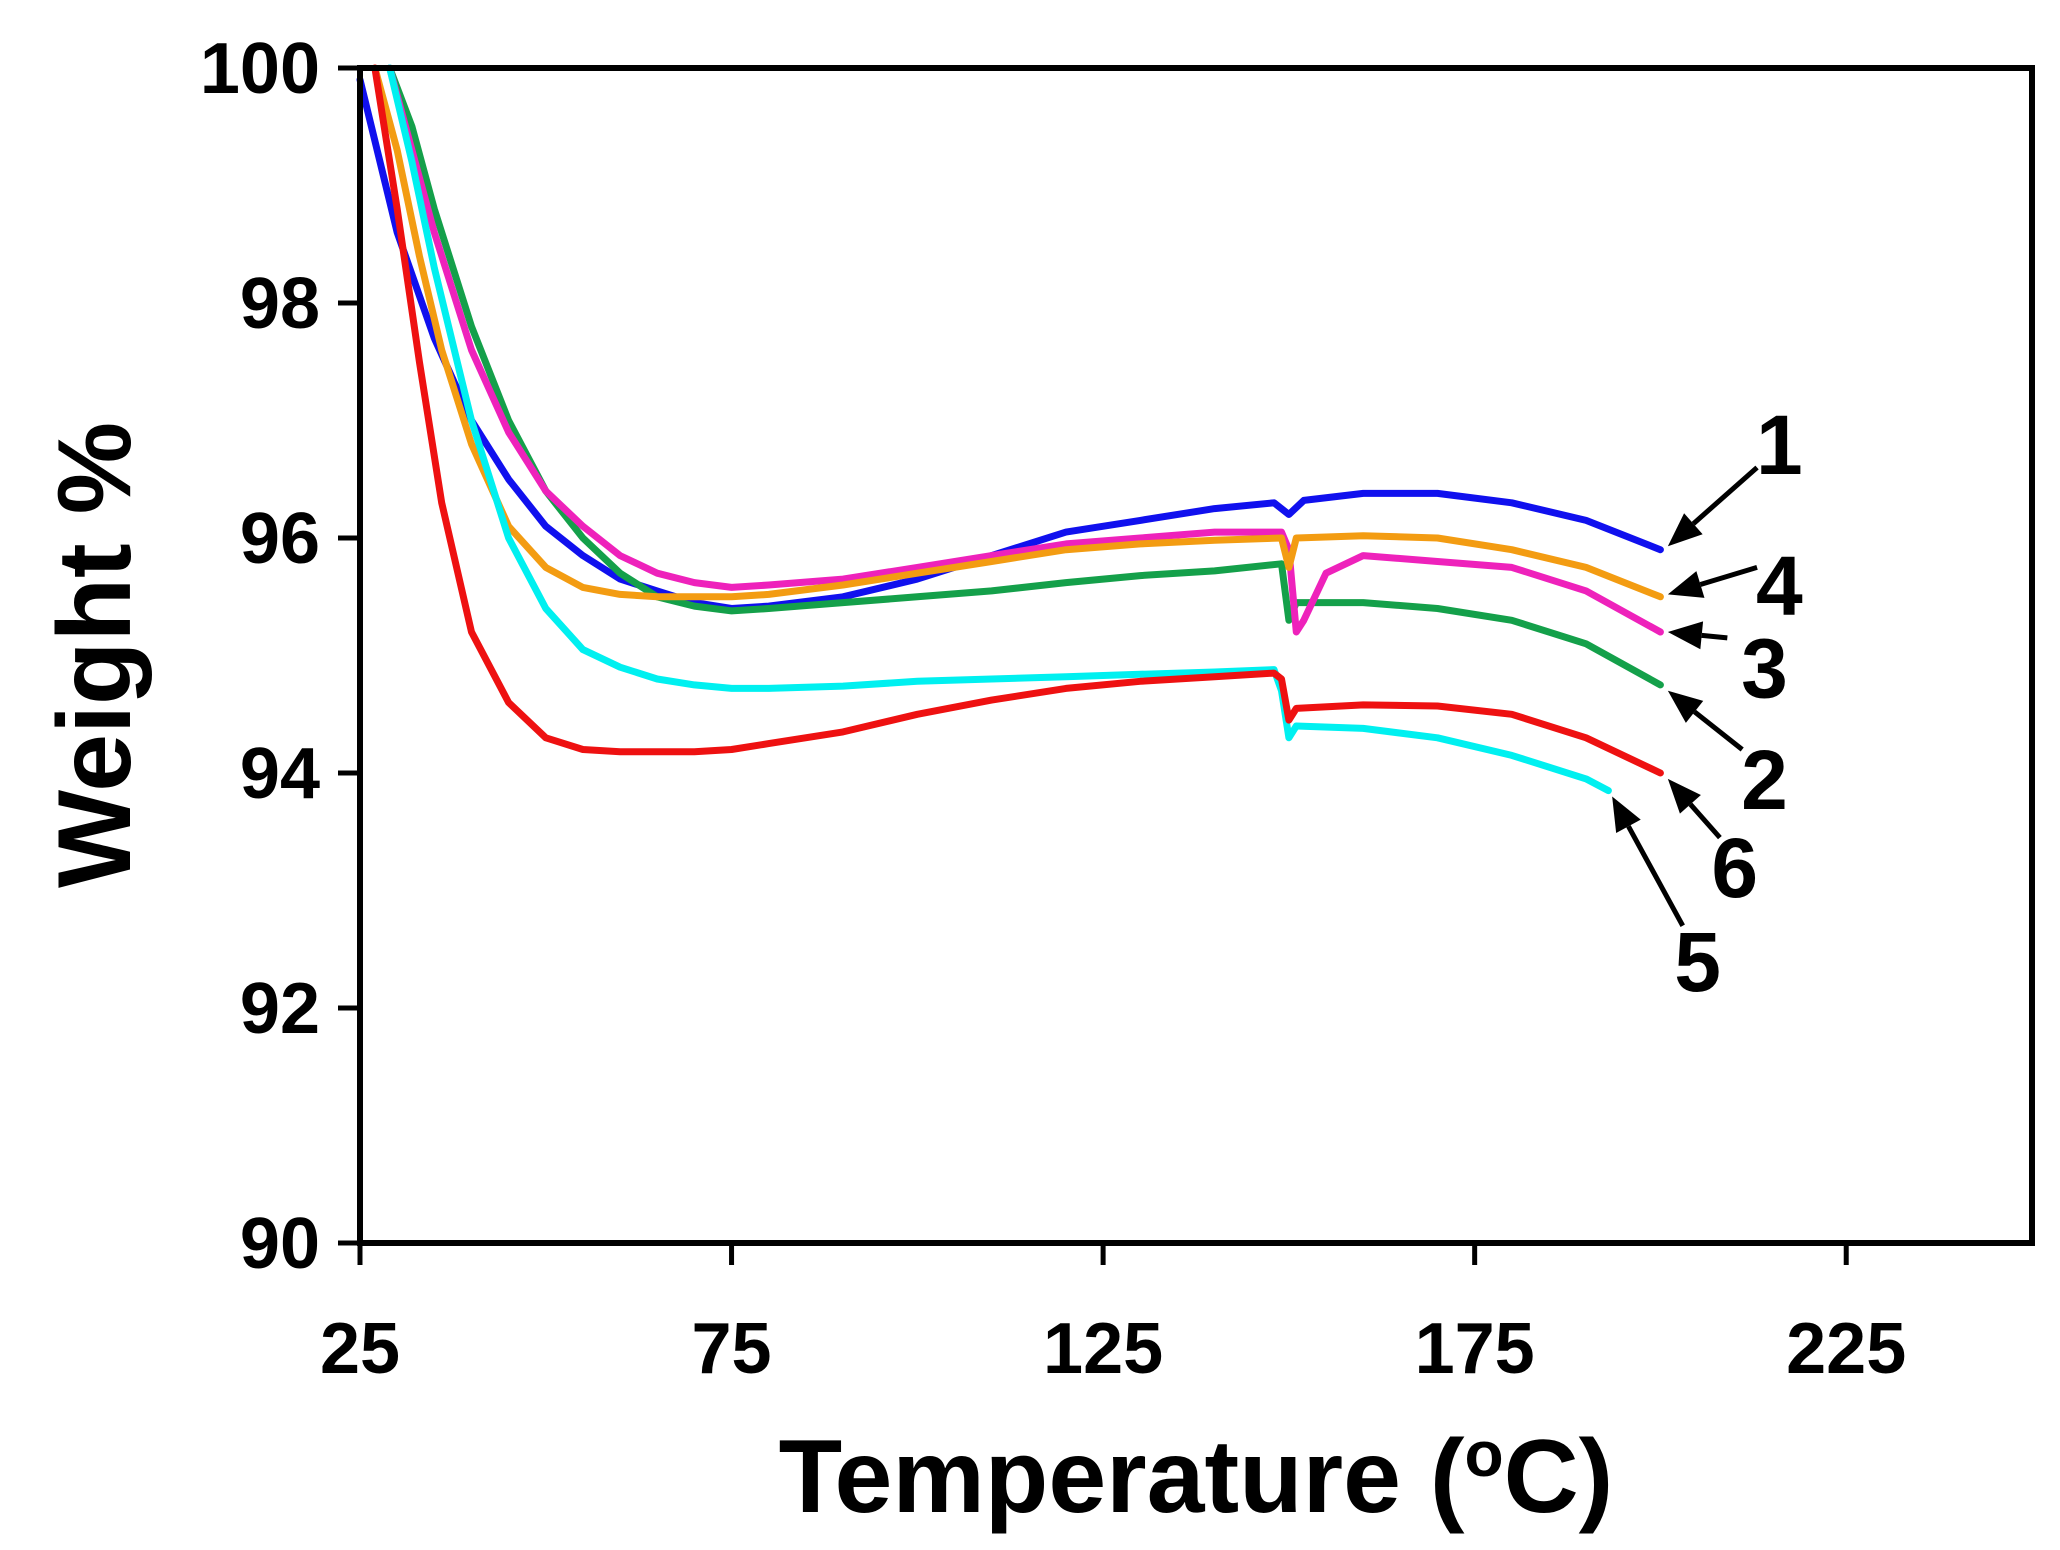  I want to click on x-tick-label: 175, so click(1475, 1349).